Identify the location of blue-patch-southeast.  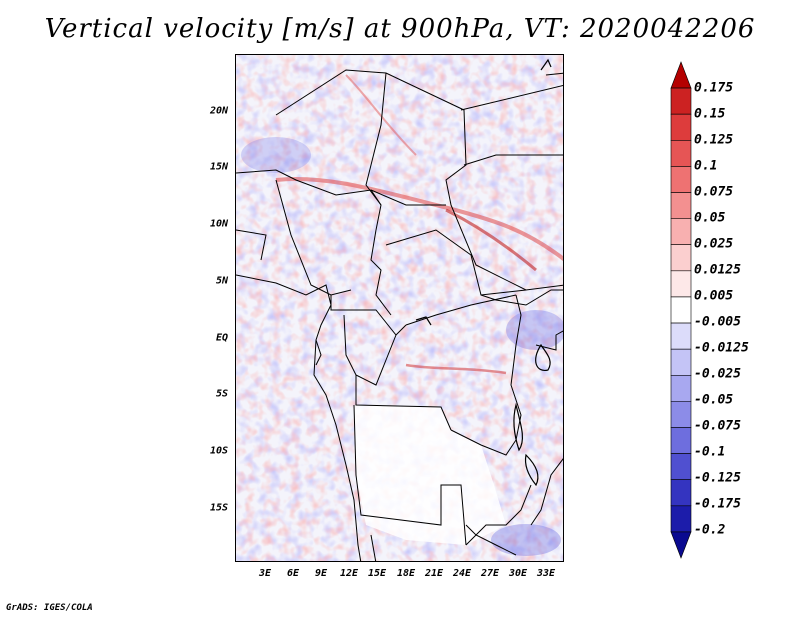
(526, 540).